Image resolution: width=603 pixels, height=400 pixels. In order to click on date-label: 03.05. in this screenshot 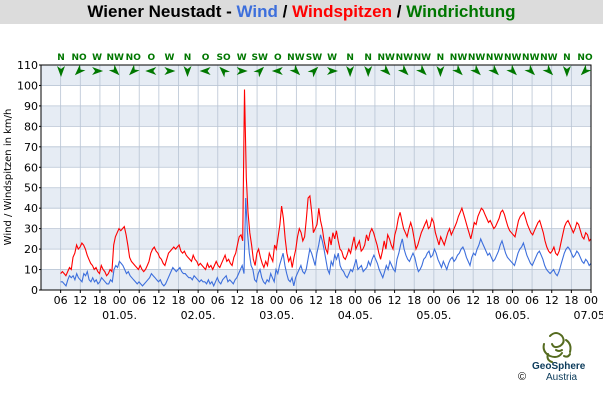, I will do `click(276, 315)`.